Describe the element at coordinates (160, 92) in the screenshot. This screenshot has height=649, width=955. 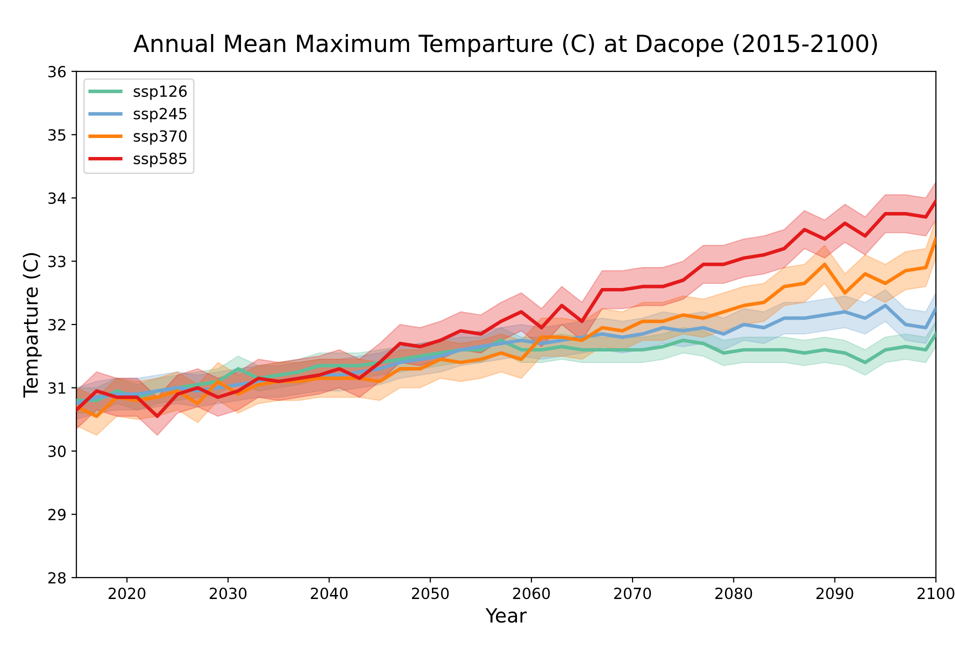
I see `legend-label: ssp126` at that location.